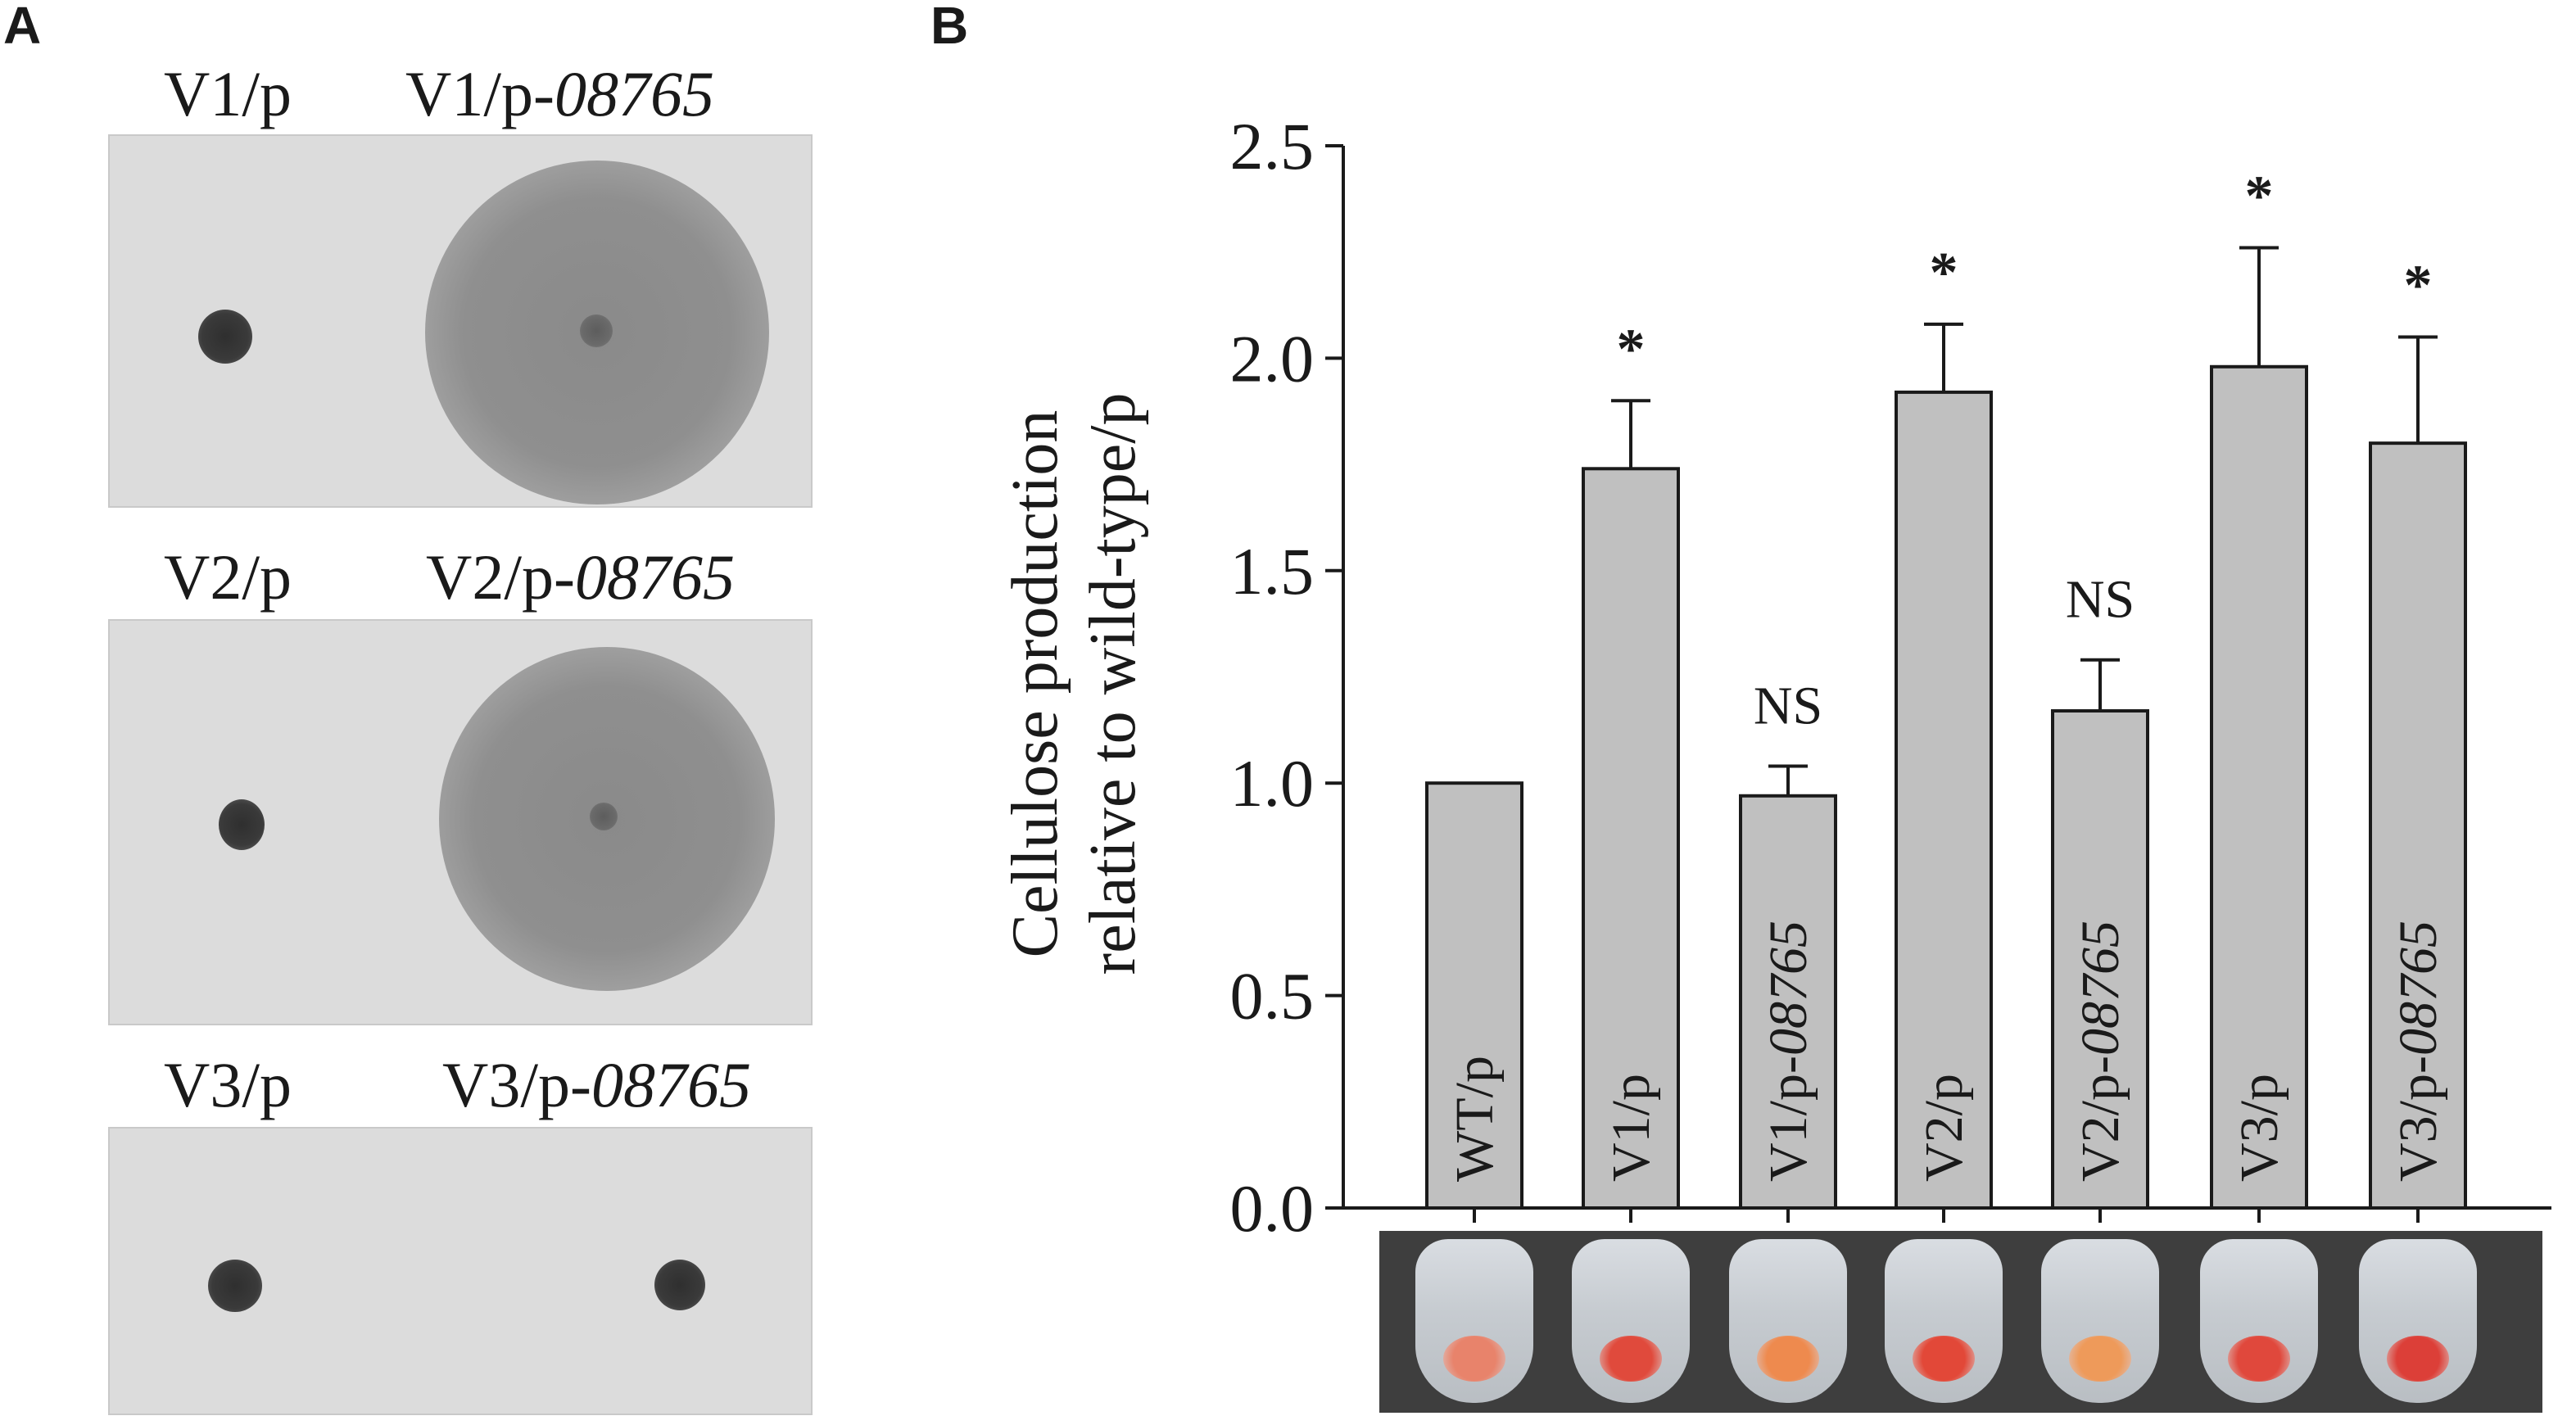 The image size is (2576, 1425). What do you see at coordinates (949, 28) in the screenshot?
I see `panel-b-letter: B` at bounding box center [949, 28].